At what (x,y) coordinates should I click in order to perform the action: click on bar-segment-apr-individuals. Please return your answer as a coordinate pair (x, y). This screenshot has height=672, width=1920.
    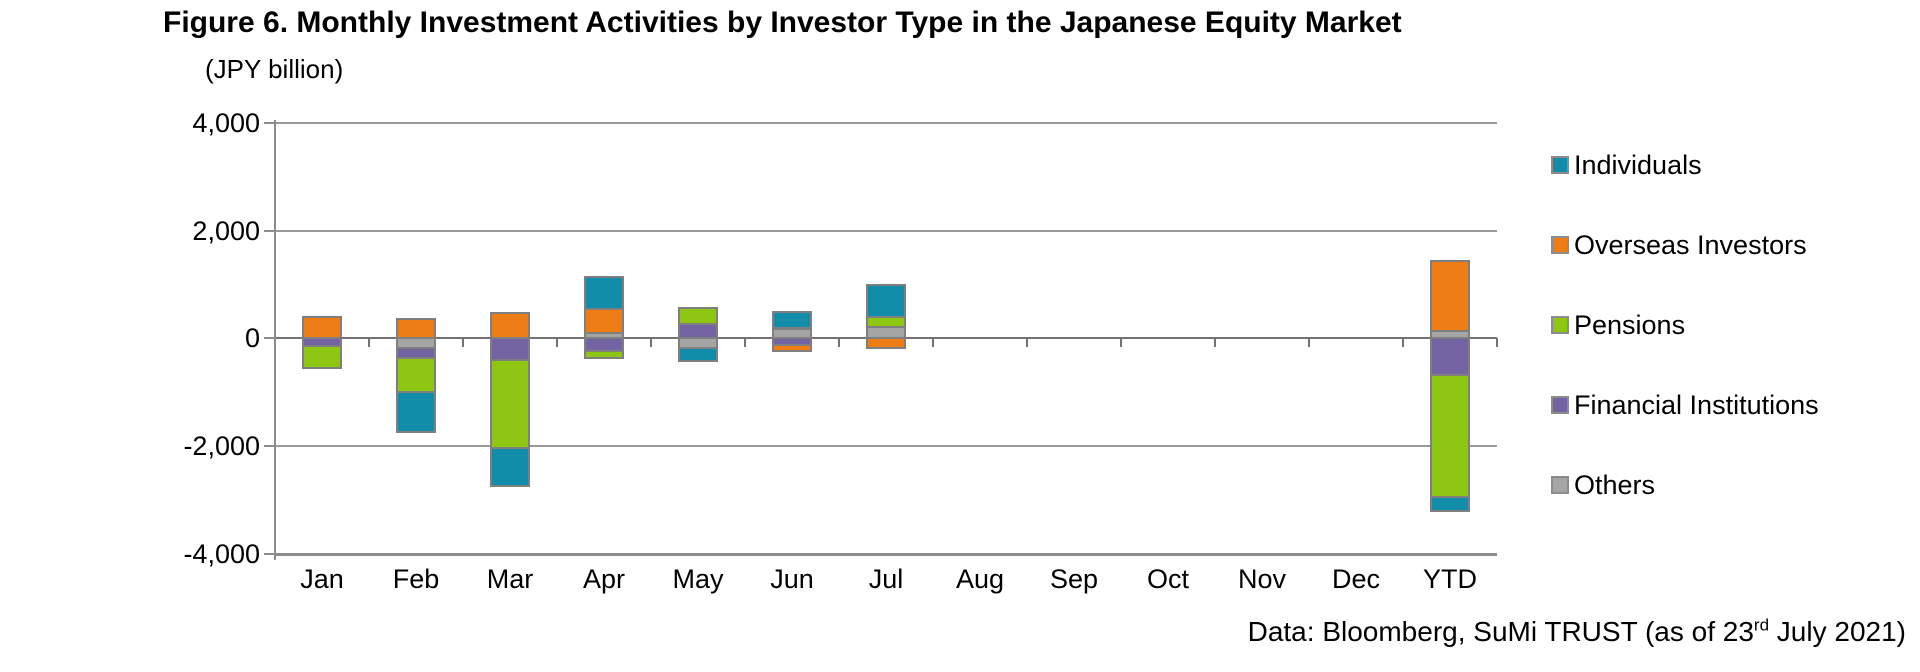
    Looking at the image, I should click on (604, 293).